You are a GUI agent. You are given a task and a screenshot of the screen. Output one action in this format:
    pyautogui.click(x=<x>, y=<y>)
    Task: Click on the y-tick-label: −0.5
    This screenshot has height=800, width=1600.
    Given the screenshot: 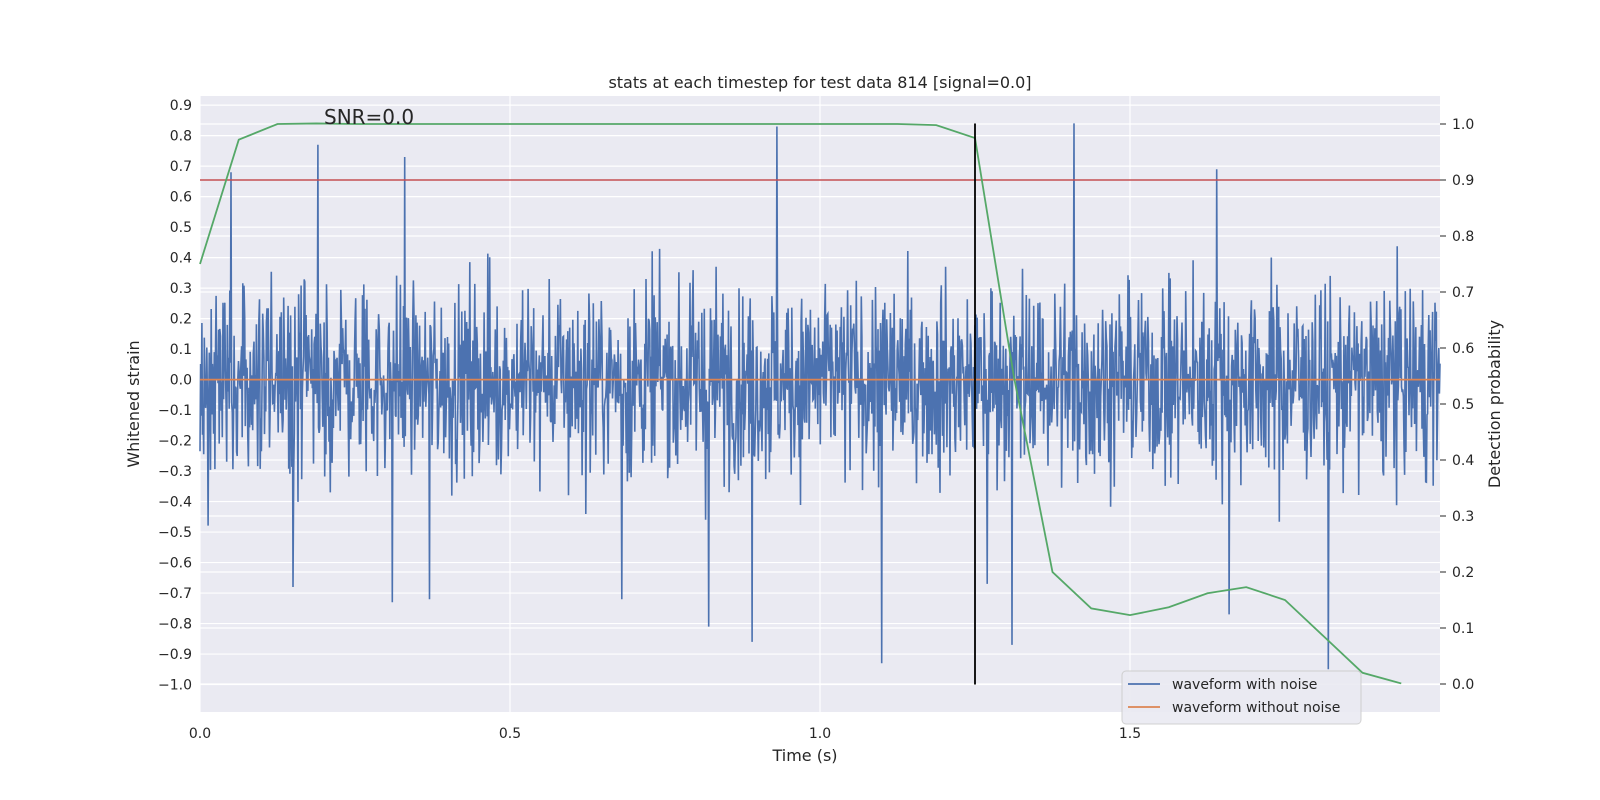 What is the action you would take?
    pyautogui.click(x=175, y=533)
    